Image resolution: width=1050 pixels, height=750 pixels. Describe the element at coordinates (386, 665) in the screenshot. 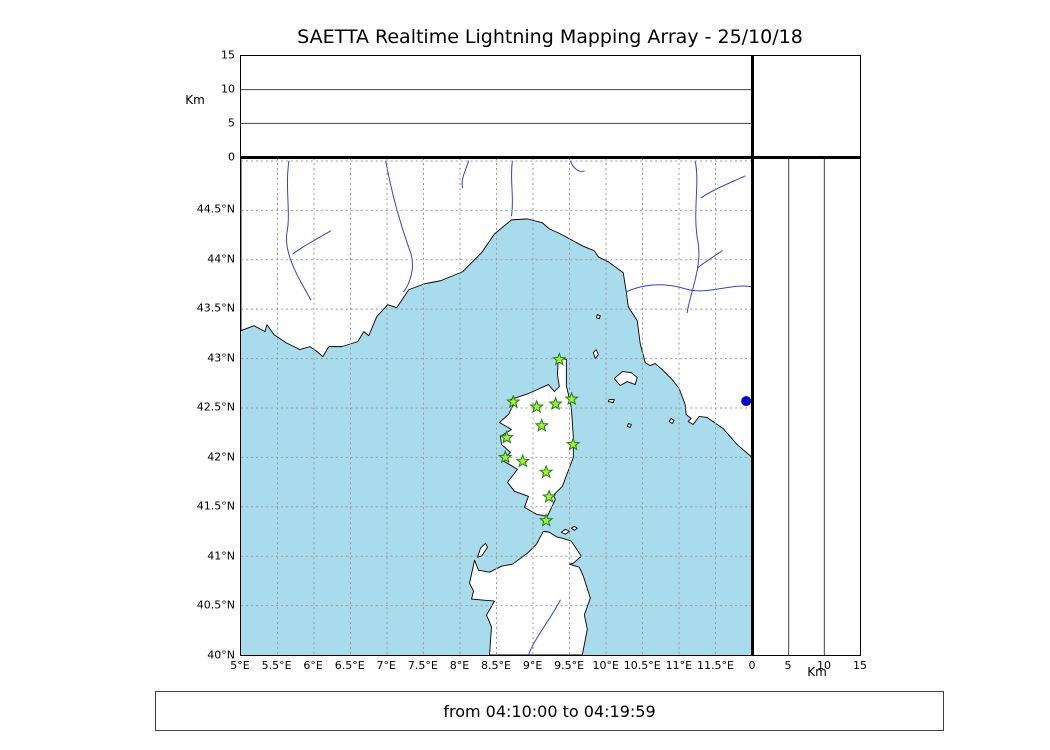

I see `lon-tick-label: 7°E` at that location.